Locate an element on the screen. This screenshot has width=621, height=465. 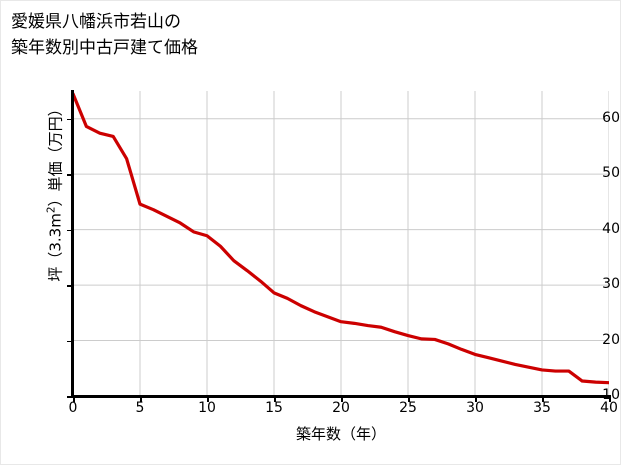
x-tick-label: 20 is located at coordinates (341, 408).